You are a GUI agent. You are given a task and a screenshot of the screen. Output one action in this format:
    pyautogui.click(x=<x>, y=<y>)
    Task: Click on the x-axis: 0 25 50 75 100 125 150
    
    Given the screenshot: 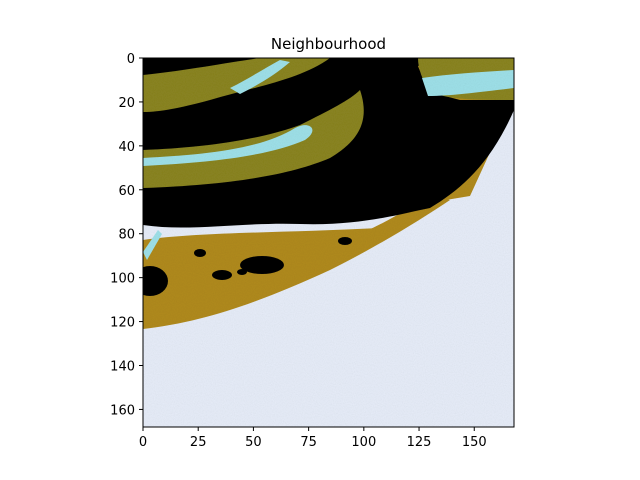 What is the action you would take?
    pyautogui.click(x=313, y=438)
    